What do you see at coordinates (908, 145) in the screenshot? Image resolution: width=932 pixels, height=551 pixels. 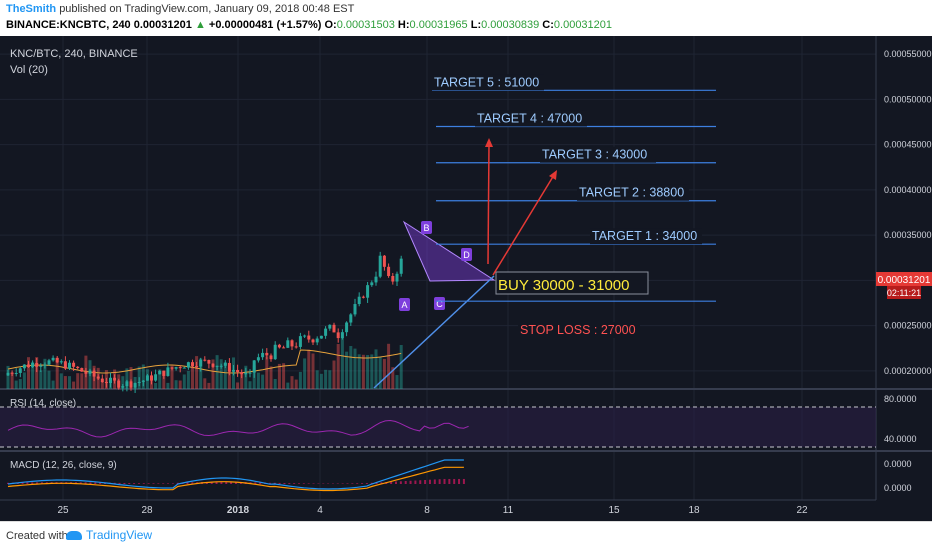 I see `price-tick-label: 0.00045000` at bounding box center [908, 145].